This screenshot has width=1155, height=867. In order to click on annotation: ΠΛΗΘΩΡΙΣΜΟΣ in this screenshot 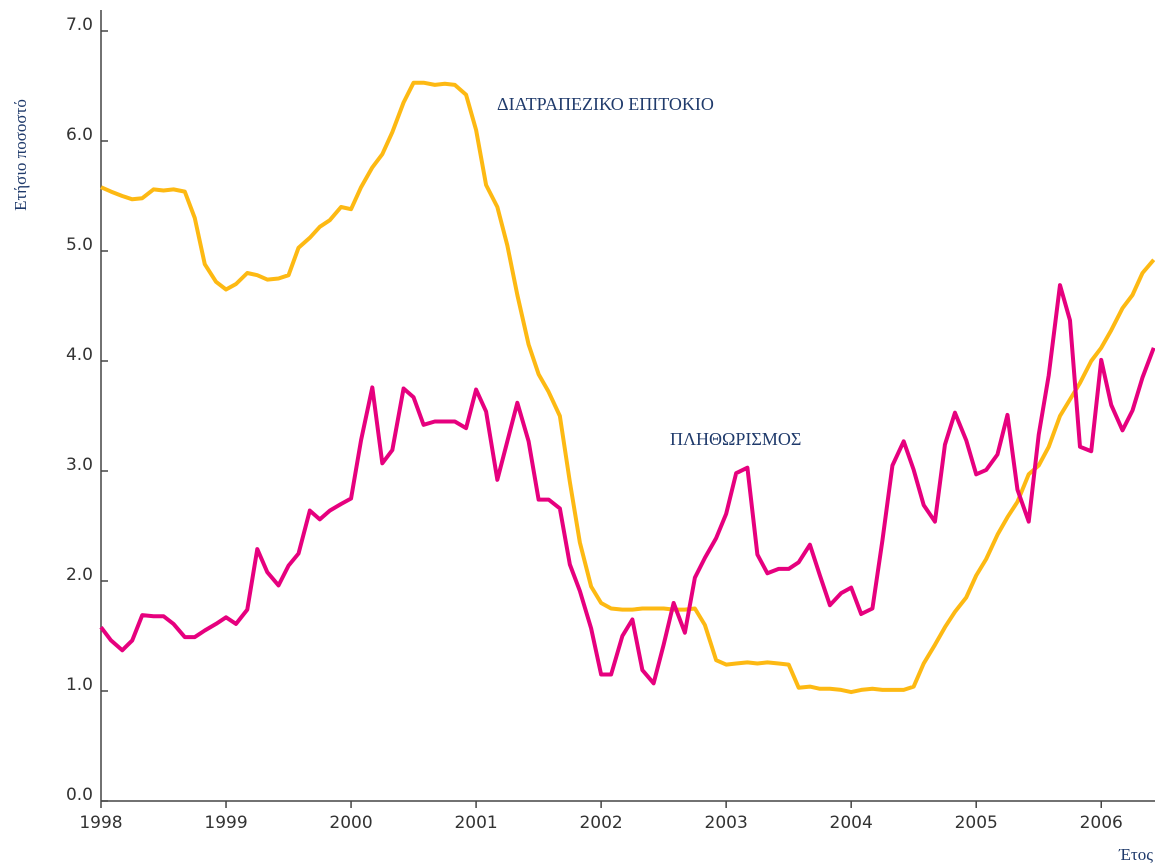, I will do `click(735, 439)`.